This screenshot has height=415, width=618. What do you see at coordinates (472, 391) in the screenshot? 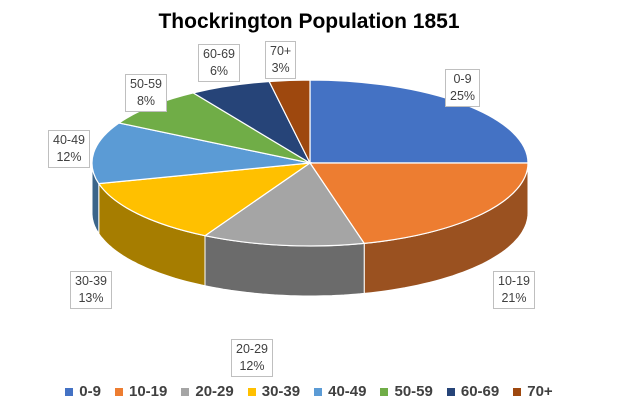
I see `legend-item-60-69: 60-69` at bounding box center [472, 391].